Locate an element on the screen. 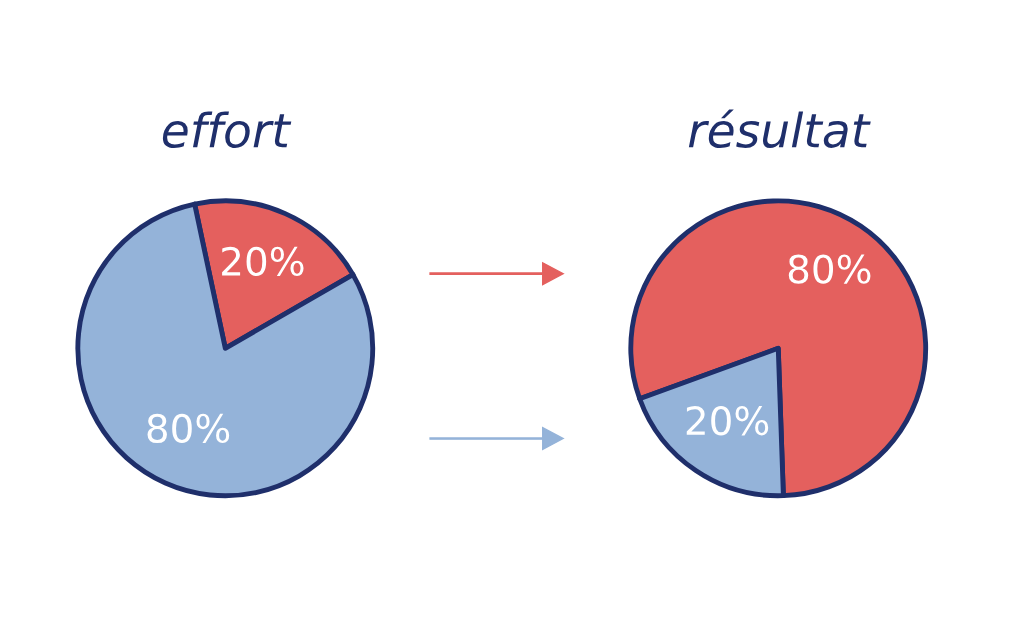 The height and width of the screenshot is (622, 1024). chart-title: effort is located at coordinates (227, 129).